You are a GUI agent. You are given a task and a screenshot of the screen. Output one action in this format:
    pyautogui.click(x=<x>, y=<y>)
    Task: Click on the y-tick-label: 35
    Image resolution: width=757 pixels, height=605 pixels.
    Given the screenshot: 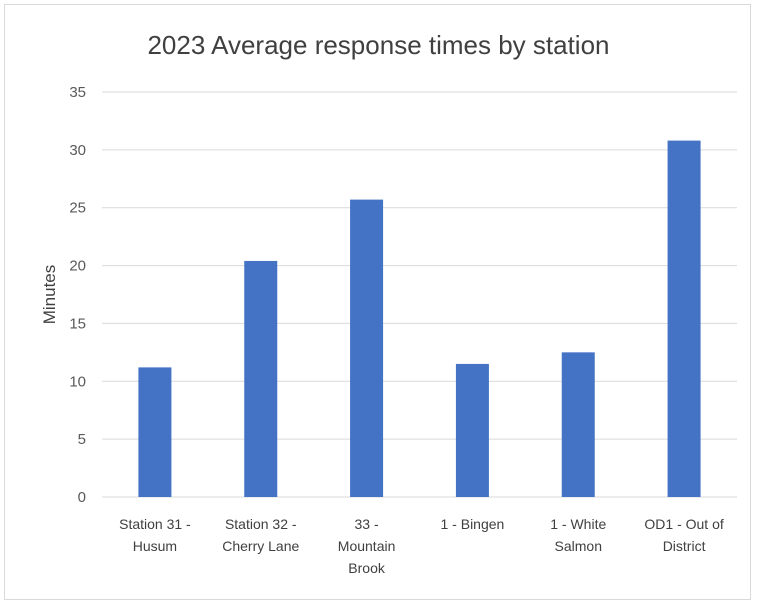 What is the action you would take?
    pyautogui.click(x=77, y=92)
    